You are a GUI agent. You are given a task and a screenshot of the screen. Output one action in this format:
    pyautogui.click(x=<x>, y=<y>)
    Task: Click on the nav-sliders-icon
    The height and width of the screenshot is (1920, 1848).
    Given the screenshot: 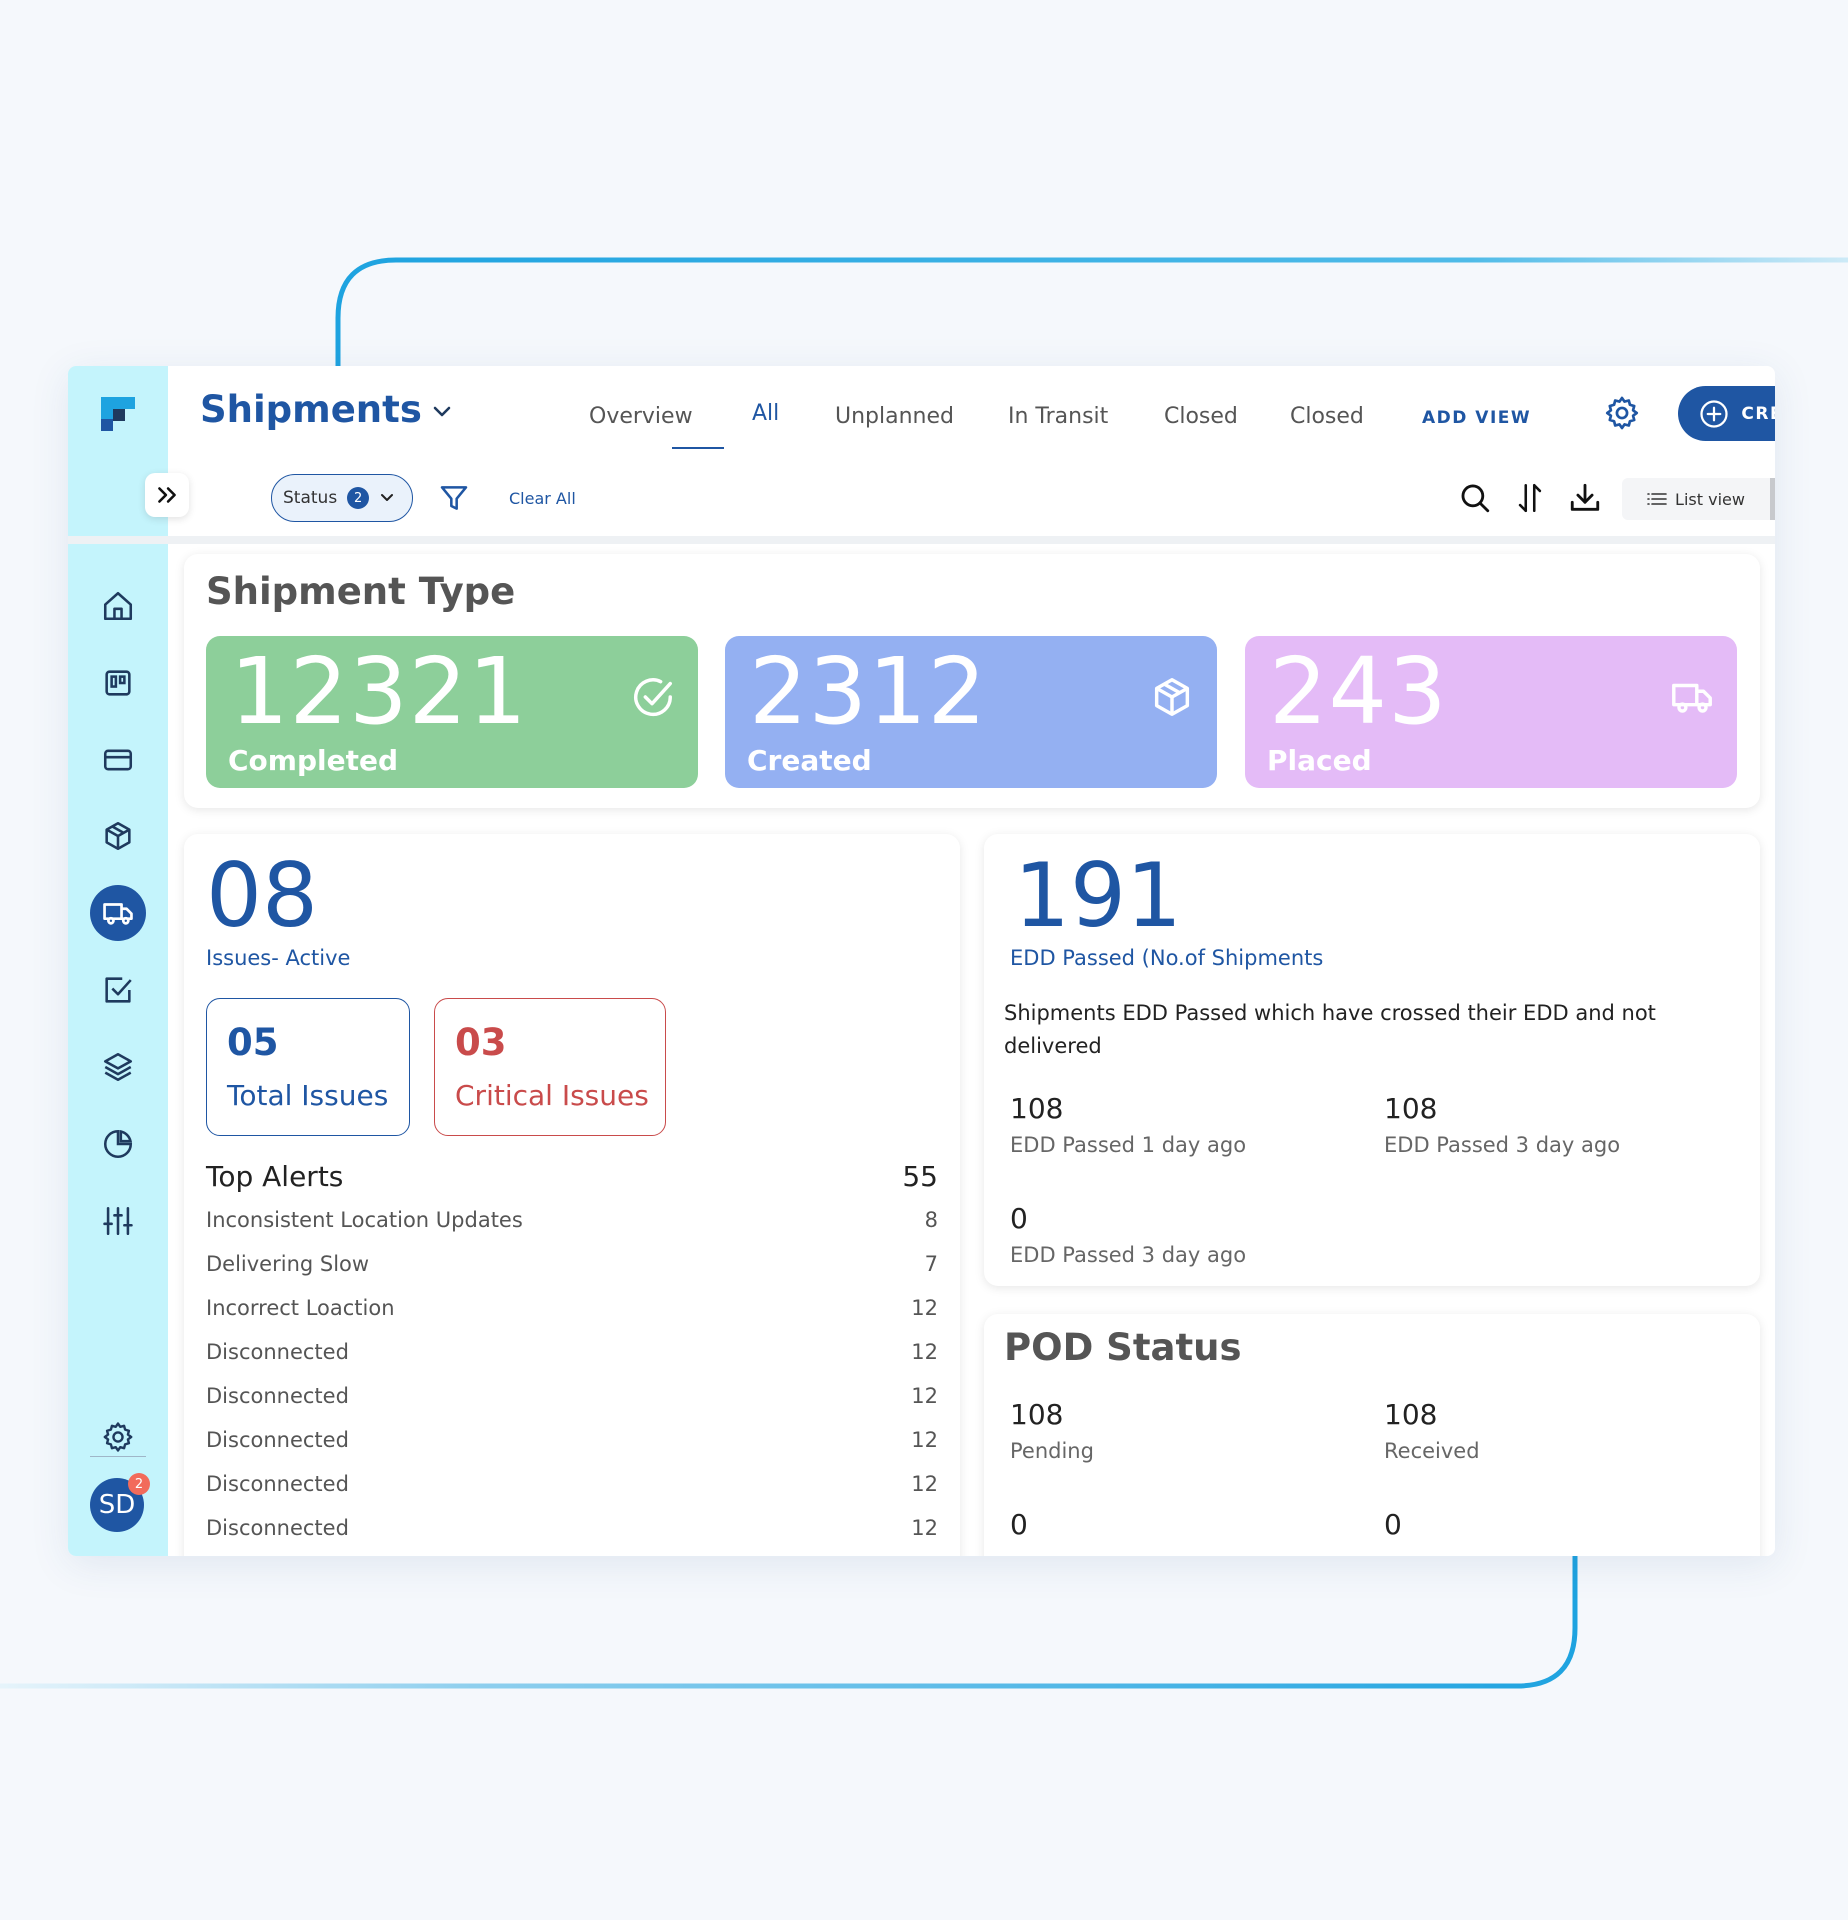 What is the action you would take?
    pyautogui.click(x=118, y=1221)
    